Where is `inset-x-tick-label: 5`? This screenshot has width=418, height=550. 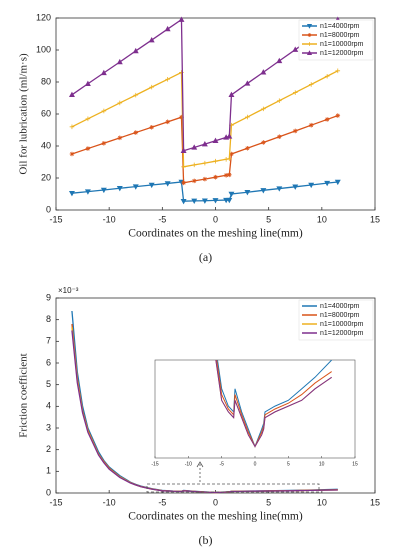
inset-x-tick-label: 5 is located at coordinates (288, 464).